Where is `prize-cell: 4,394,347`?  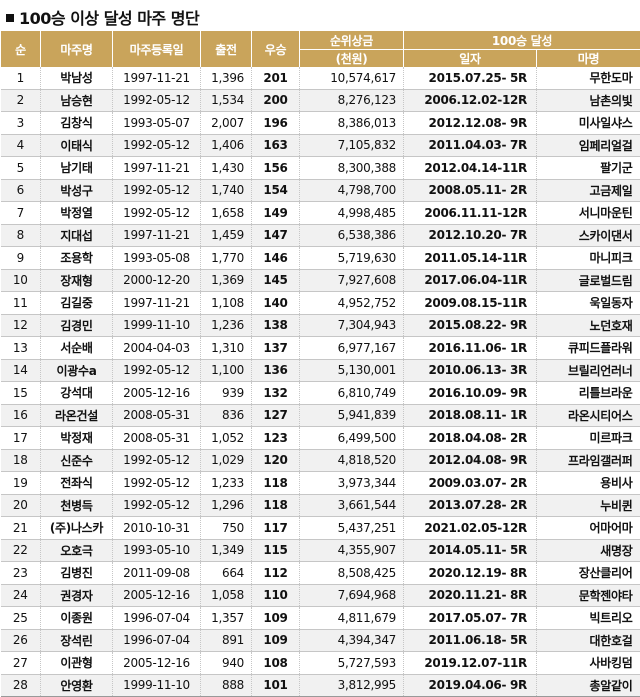
prize-cell: 4,394,347 is located at coordinates (352, 640).